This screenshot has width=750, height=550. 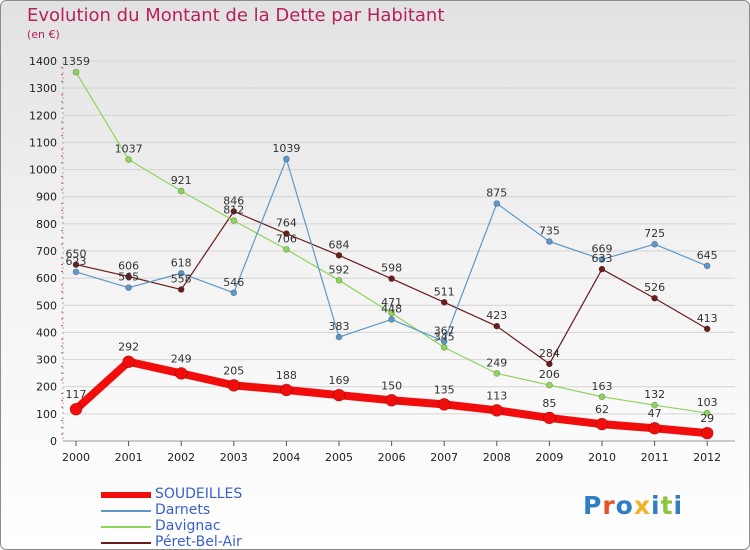 I want to click on data-label-p-ret-bel-air: 284, so click(x=549, y=353).